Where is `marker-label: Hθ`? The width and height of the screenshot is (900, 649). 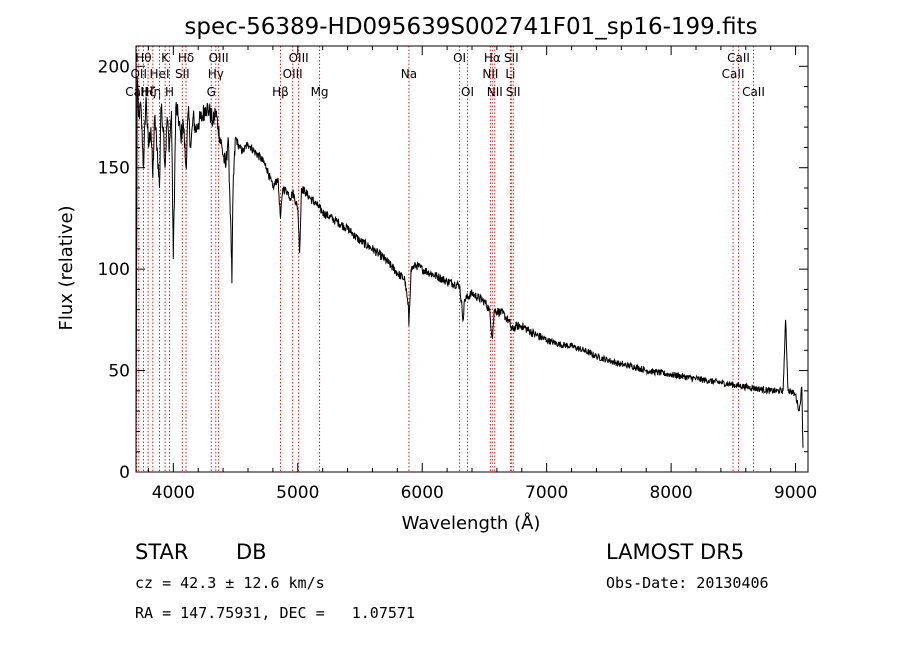
marker-label: Hθ is located at coordinates (143, 58).